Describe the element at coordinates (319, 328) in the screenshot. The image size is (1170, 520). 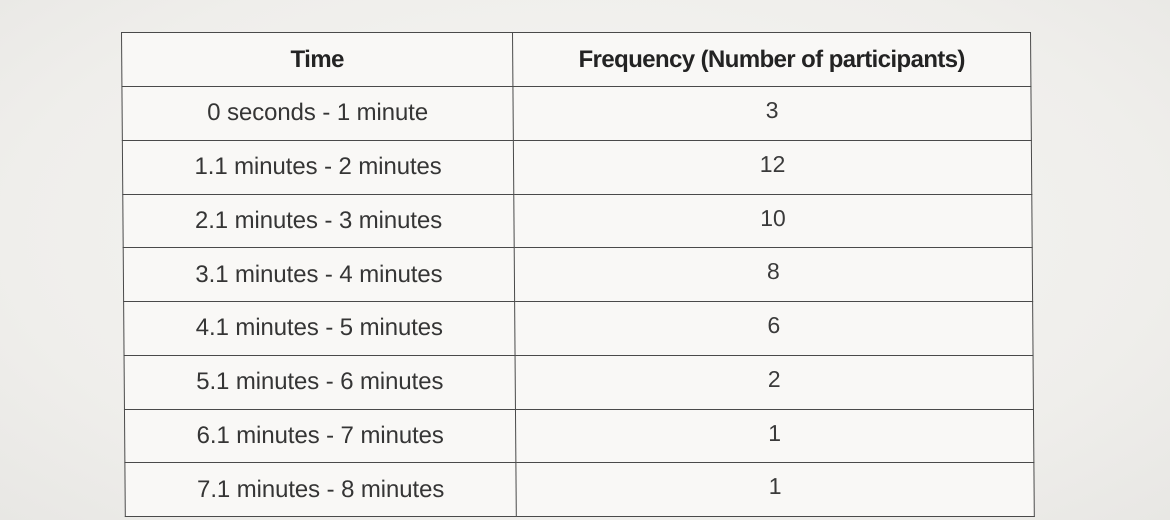
I see `time-cell: 4.1 minutes - 5 minutes` at that location.